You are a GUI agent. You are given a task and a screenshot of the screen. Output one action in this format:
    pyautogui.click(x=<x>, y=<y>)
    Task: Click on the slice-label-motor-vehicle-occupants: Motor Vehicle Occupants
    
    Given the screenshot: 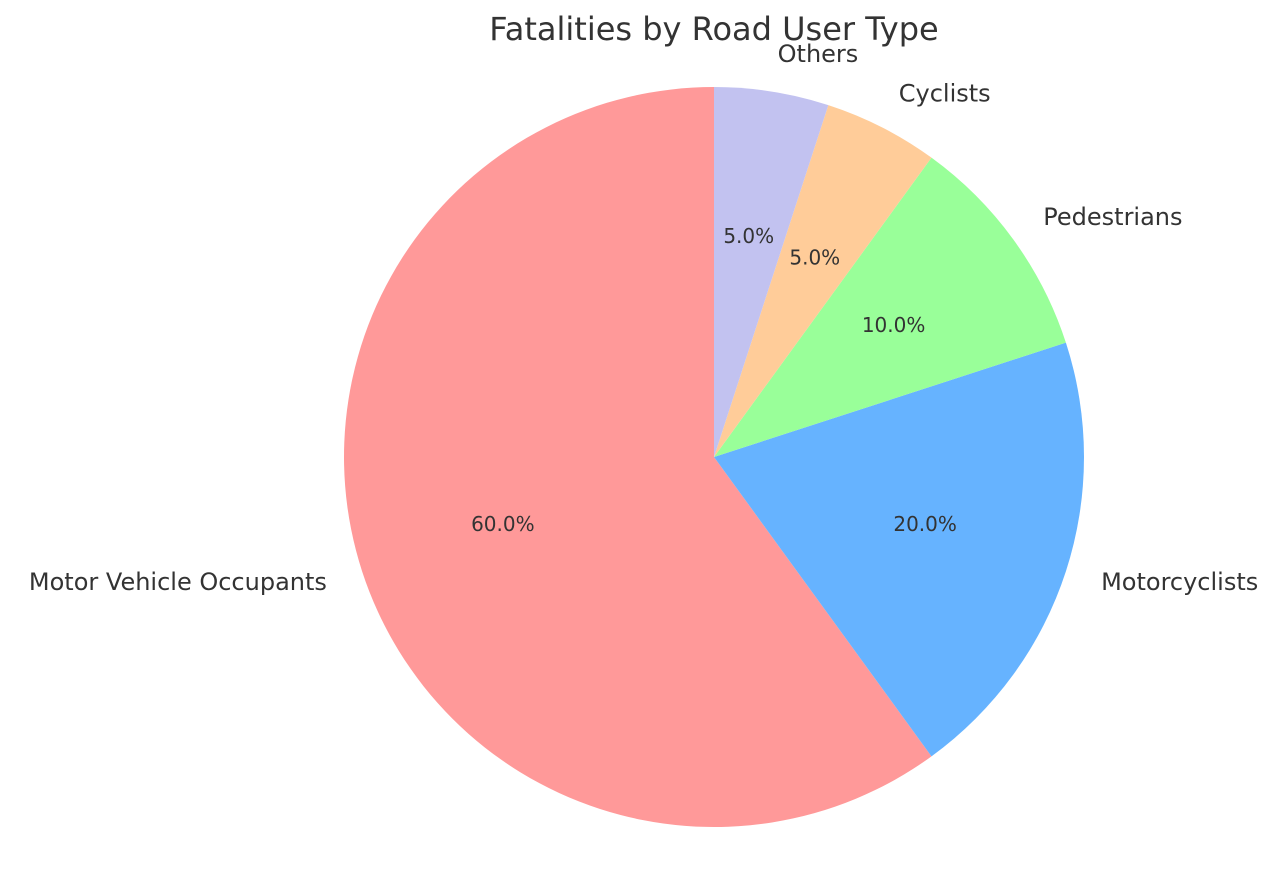 What is the action you would take?
    pyautogui.click(x=178, y=582)
    